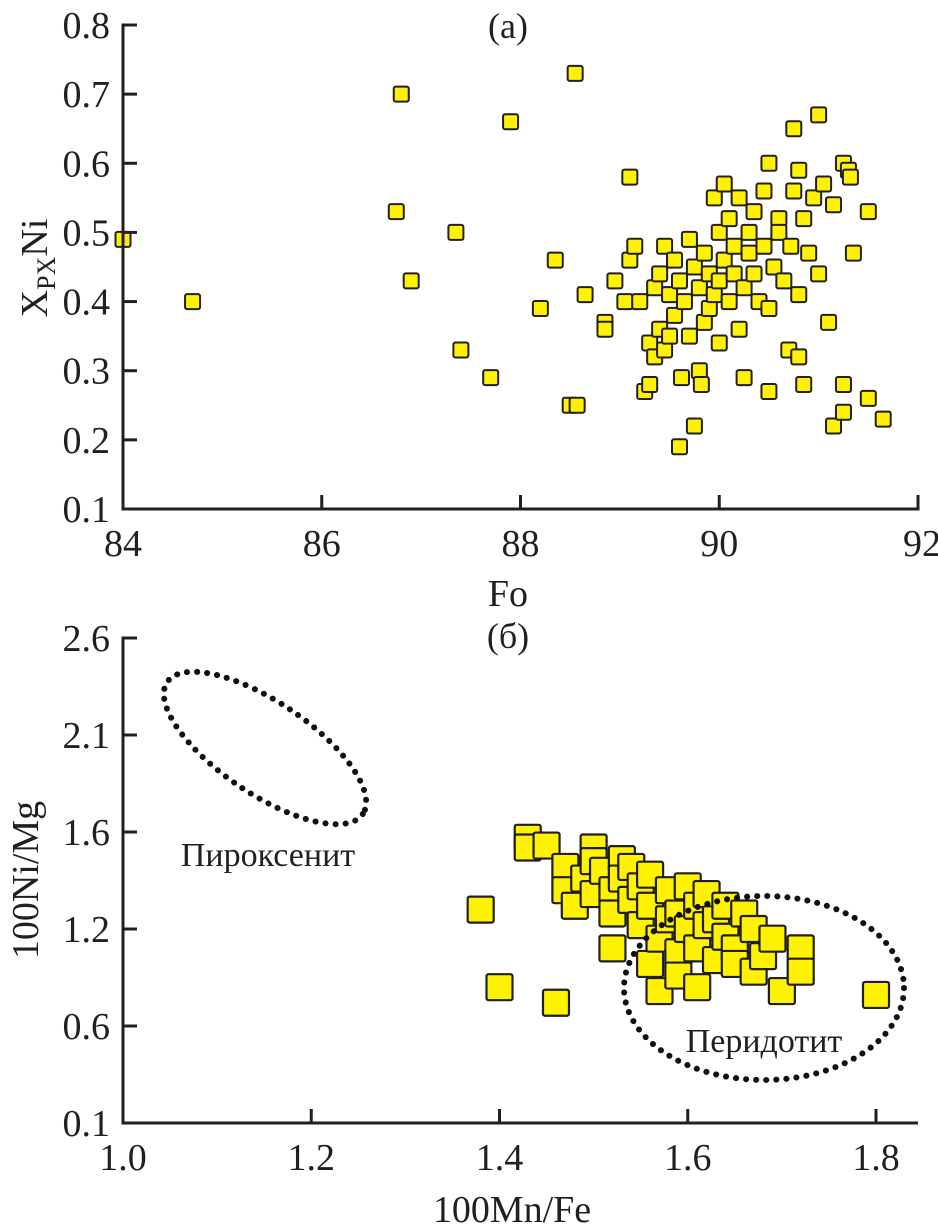  What do you see at coordinates (508, 594) in the screenshot?
I see `chart-a-xlabel: Fo` at bounding box center [508, 594].